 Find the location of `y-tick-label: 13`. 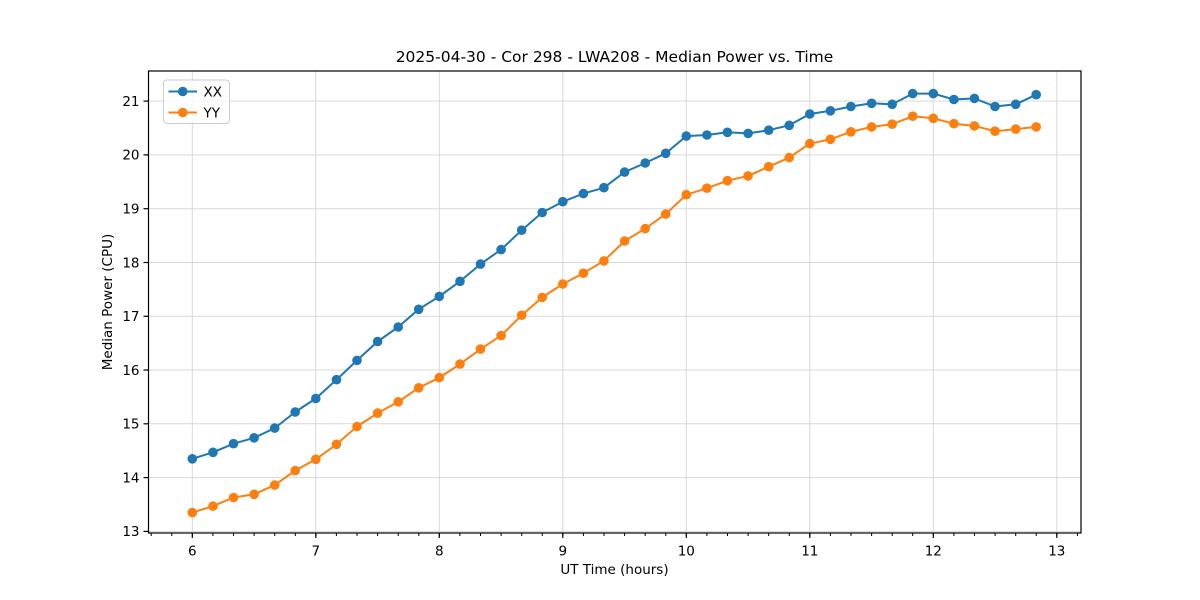

y-tick-label: 13 is located at coordinates (130, 532).